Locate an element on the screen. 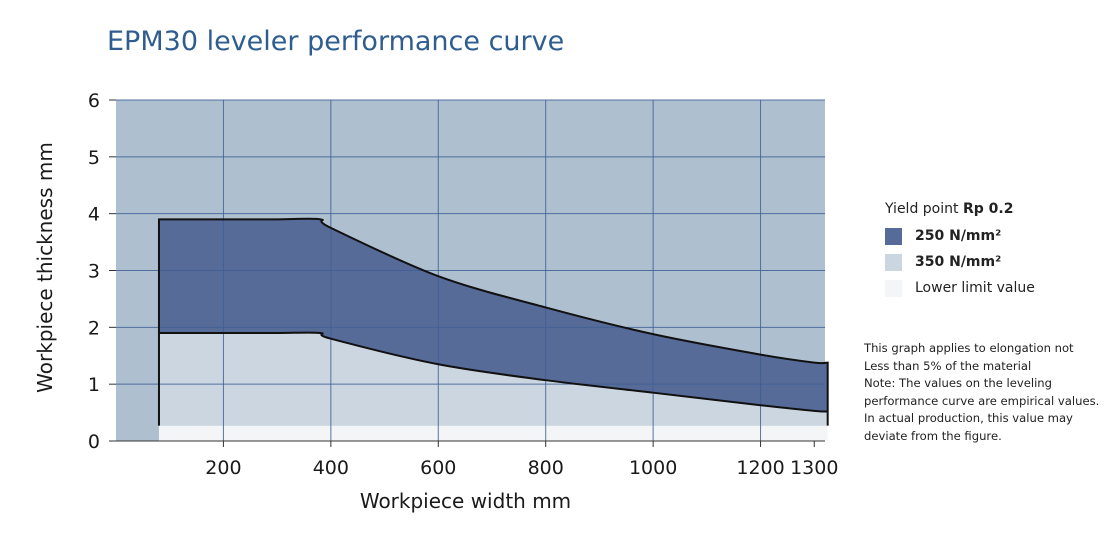  x-axis-label: Workpiece width mm is located at coordinates (465, 501).